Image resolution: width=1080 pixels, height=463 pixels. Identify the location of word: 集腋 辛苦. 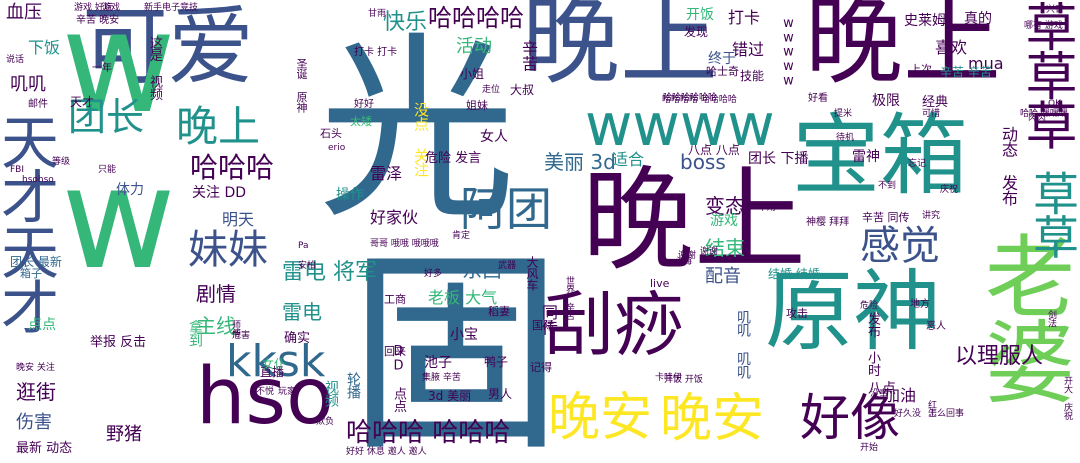
(441, 378).